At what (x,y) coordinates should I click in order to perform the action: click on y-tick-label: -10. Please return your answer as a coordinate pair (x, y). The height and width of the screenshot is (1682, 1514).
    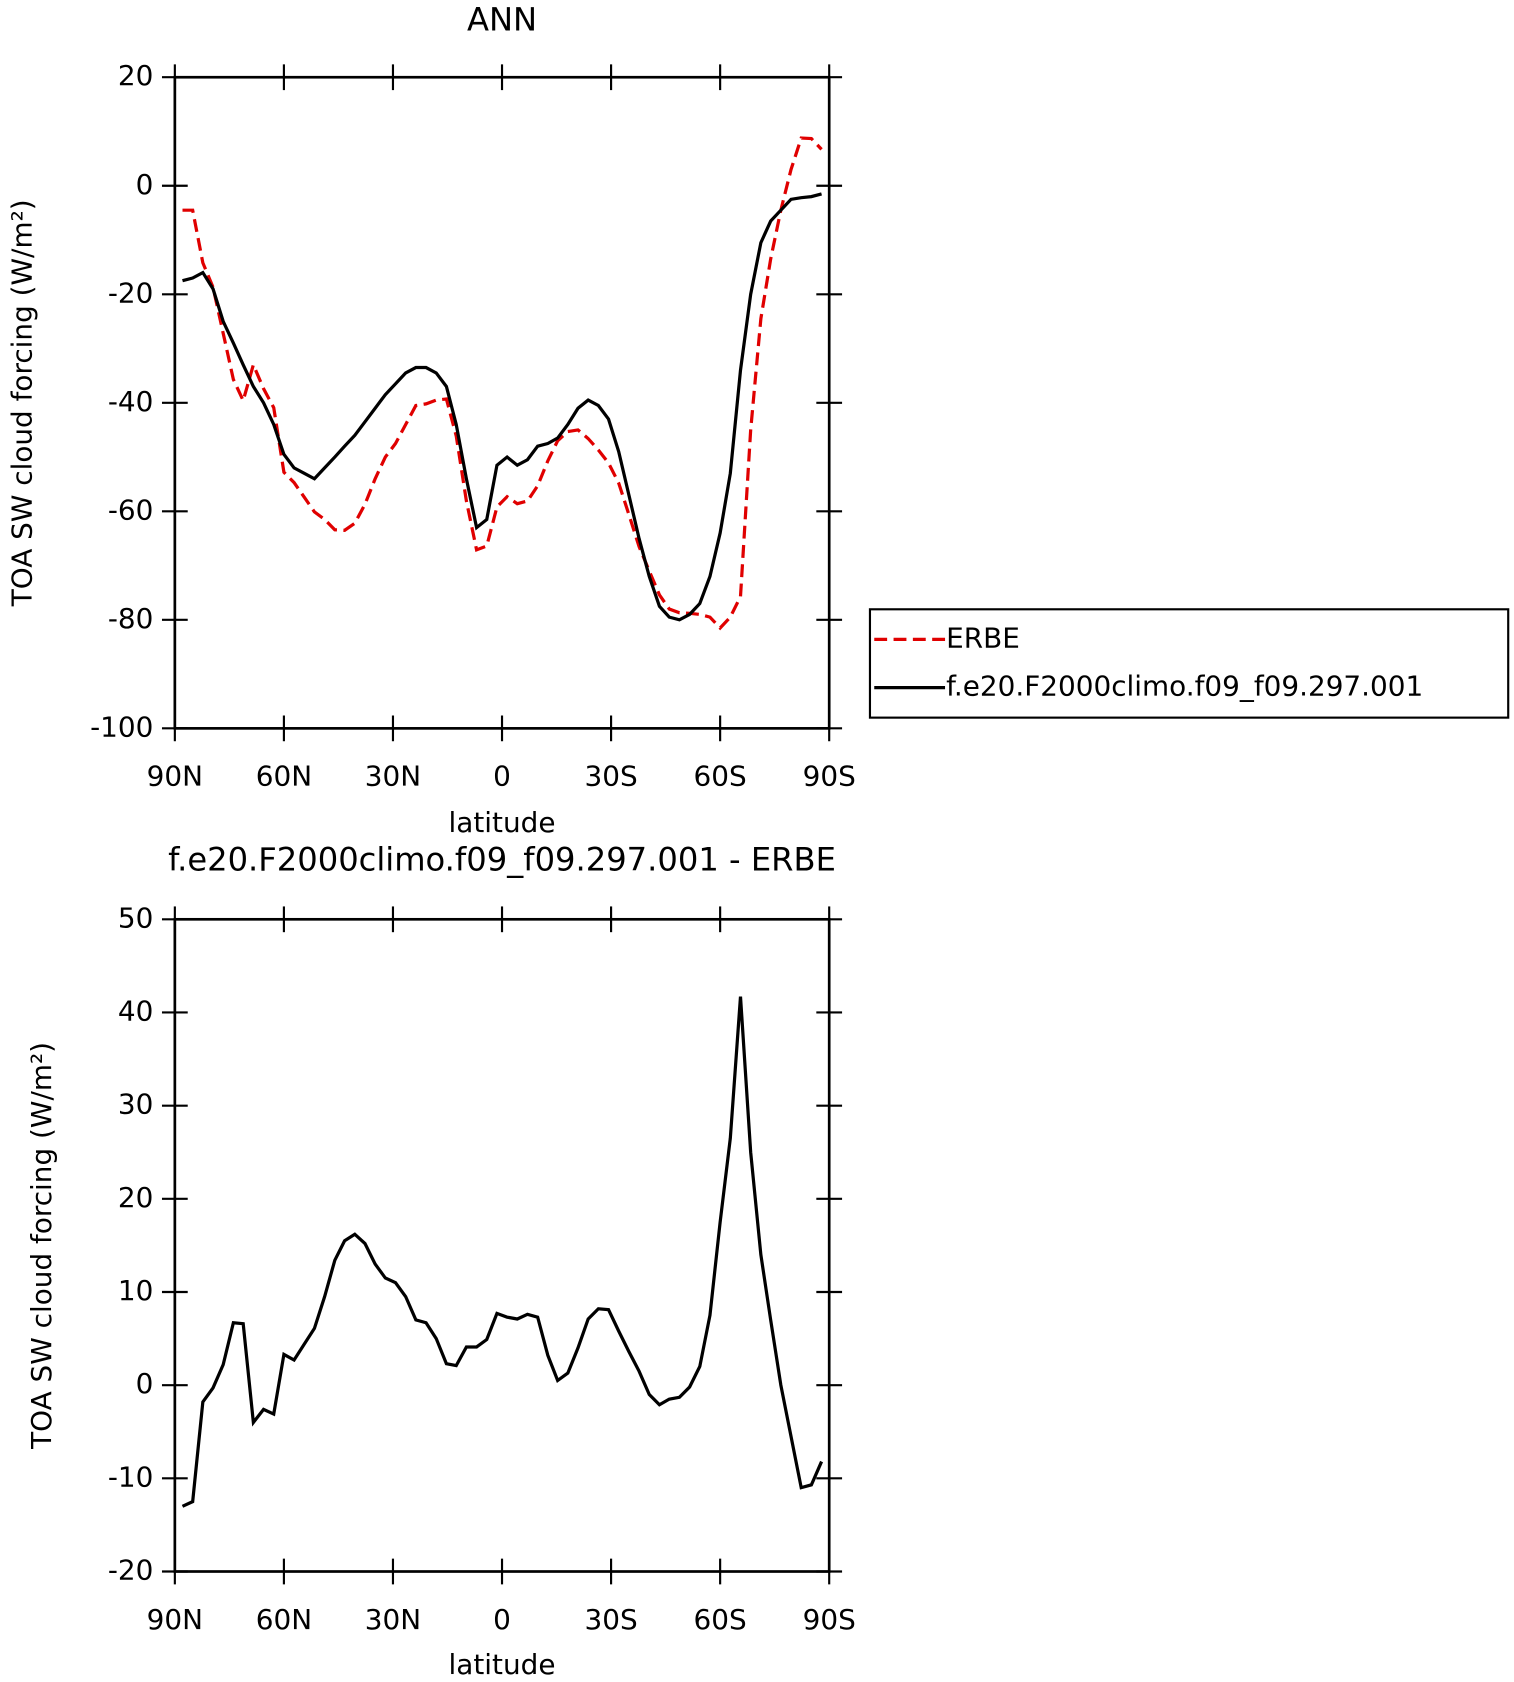
    Looking at the image, I should click on (131, 1476).